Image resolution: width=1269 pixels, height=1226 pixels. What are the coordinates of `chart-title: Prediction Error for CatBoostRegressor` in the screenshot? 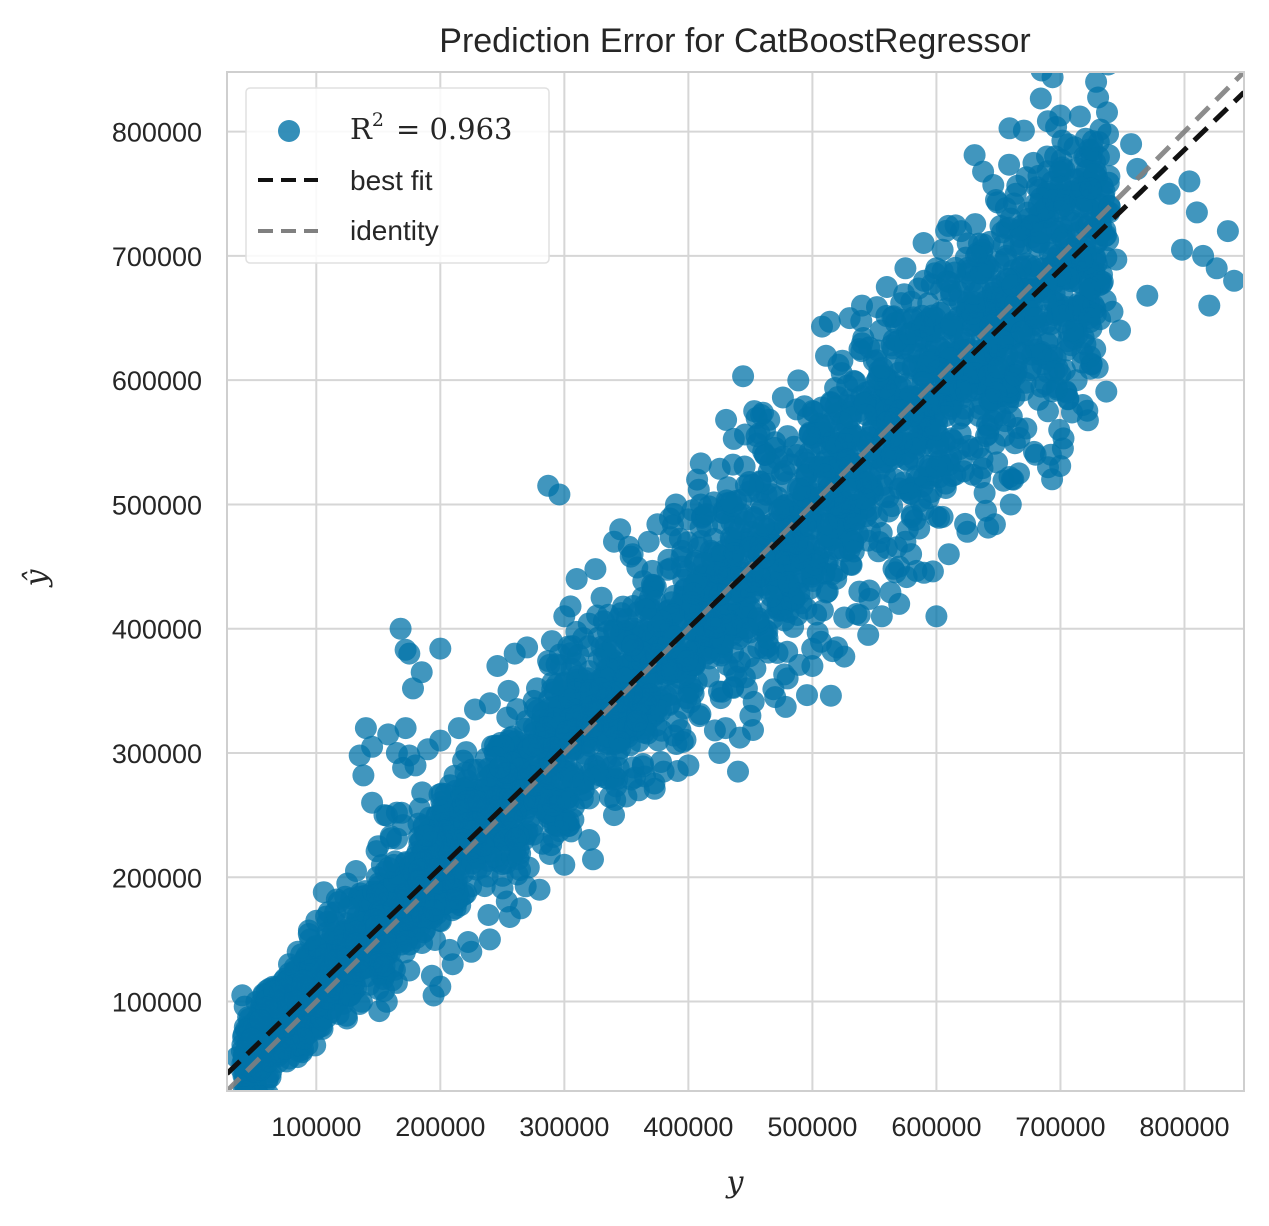 It's located at (734, 41).